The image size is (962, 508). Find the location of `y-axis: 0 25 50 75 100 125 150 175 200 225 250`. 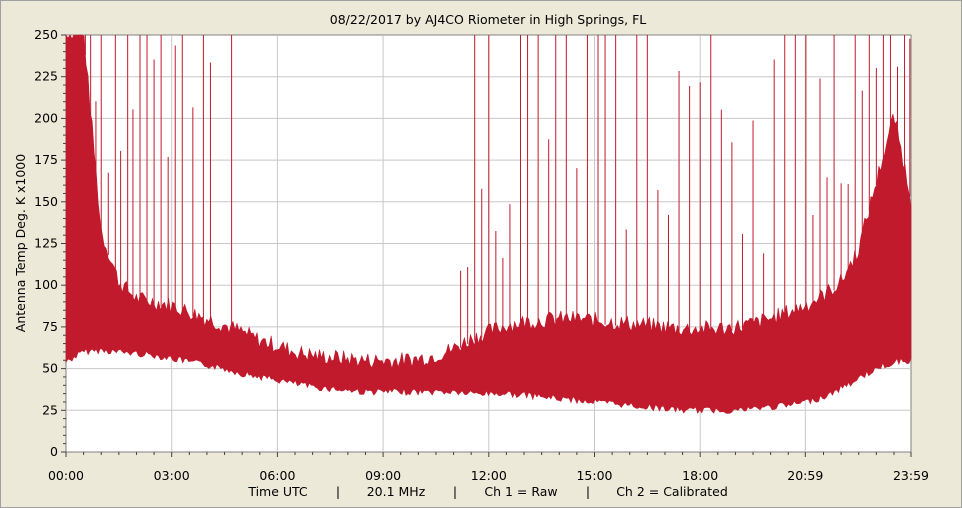

y-axis: 0 25 50 75 100 125 150 175 200 225 250 is located at coordinates (50, 243).